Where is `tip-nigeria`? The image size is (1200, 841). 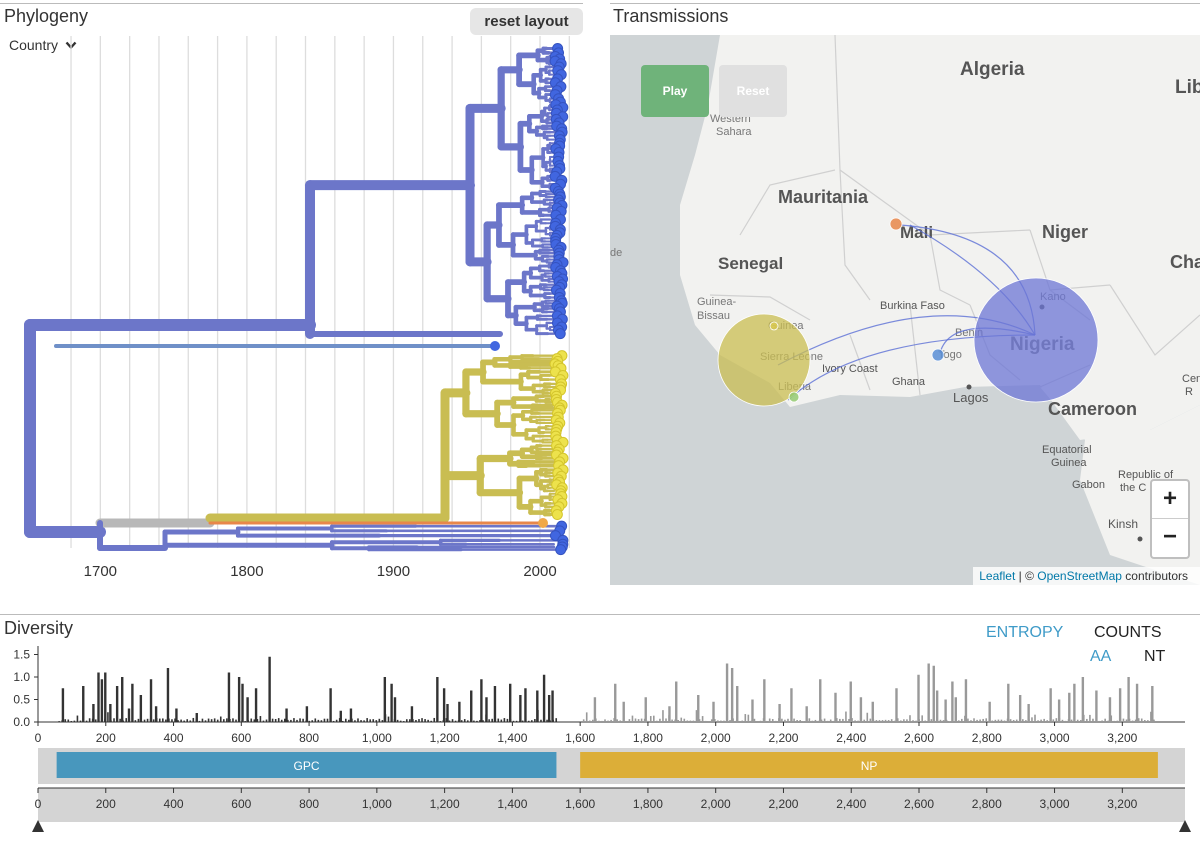 tip-nigeria is located at coordinates (495, 346).